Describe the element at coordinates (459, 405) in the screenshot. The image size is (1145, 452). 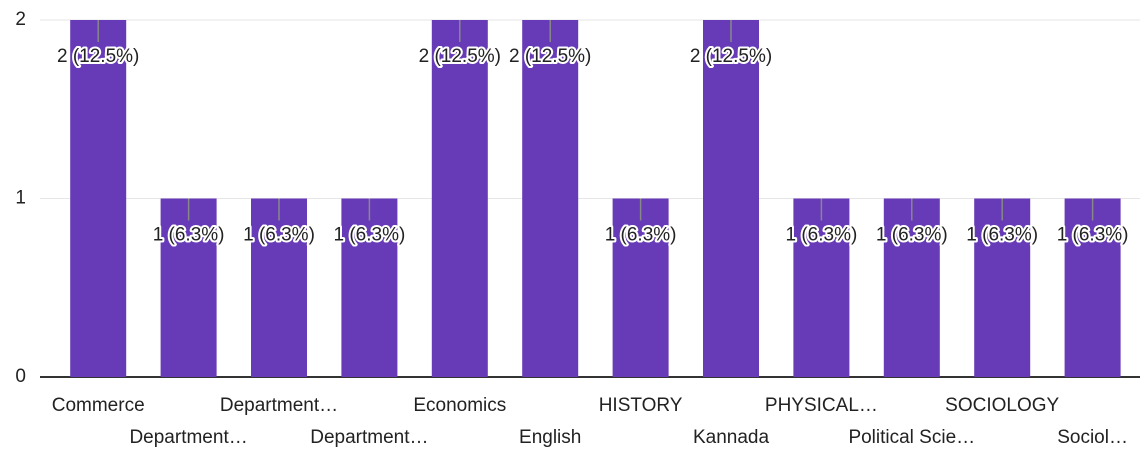
I see `x-tick-label: Economics` at that location.